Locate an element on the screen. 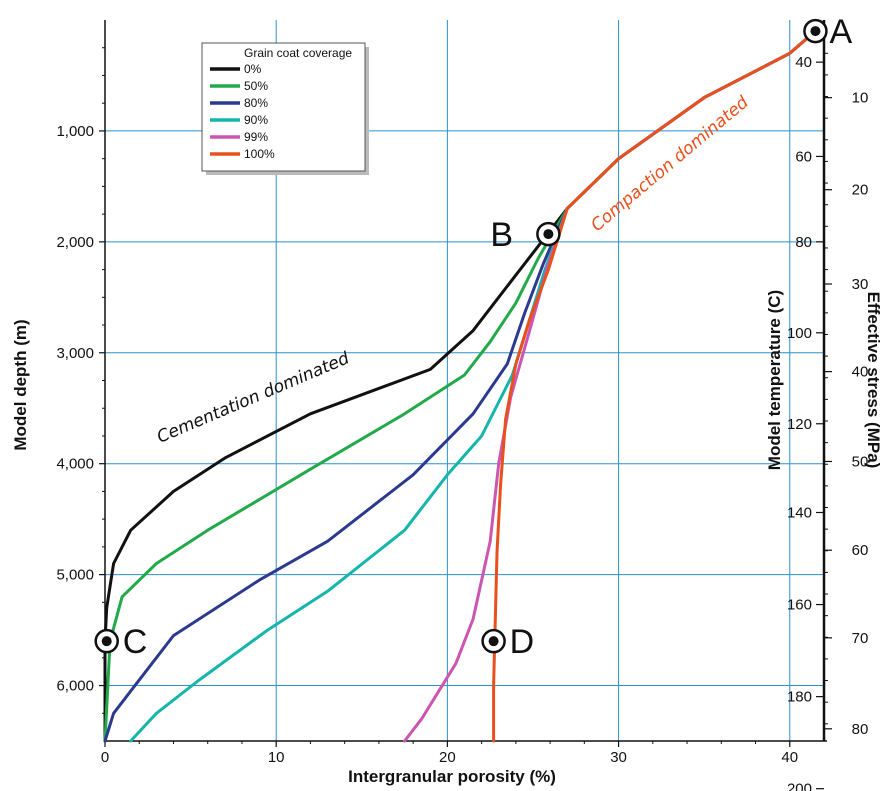 This screenshot has height=791, width=886. marker-dot-C is located at coordinates (107, 641).